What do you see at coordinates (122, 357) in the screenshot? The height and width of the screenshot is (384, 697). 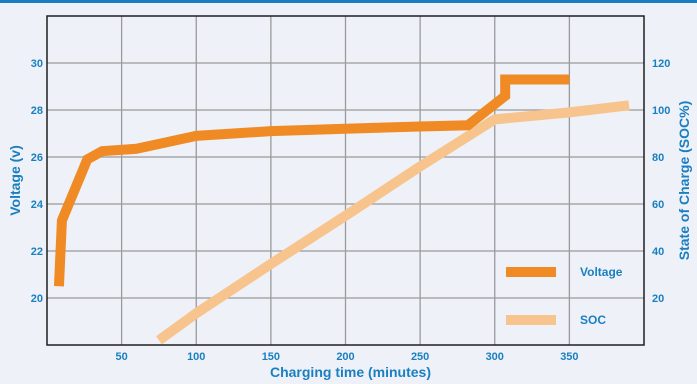 I see `x-tick-label: 50` at bounding box center [122, 357].